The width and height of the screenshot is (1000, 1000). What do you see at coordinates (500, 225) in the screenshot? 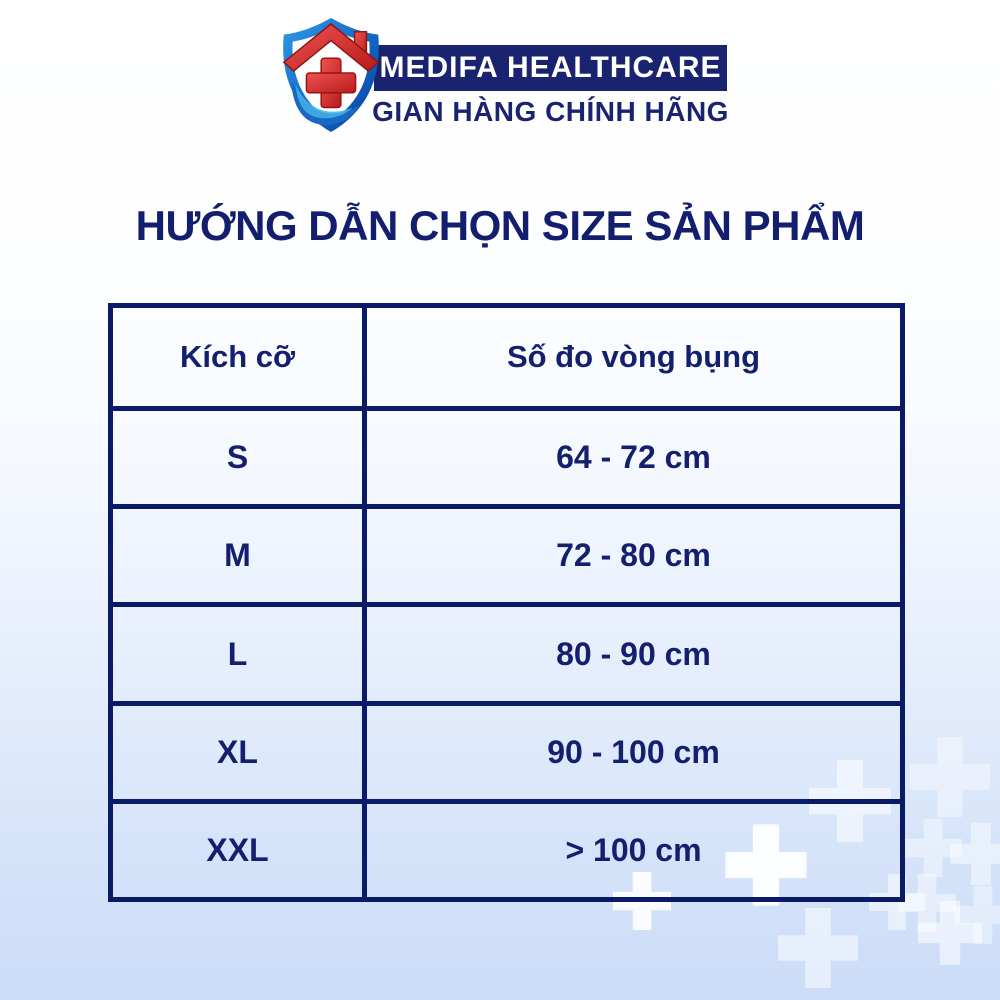
I see `page-title: HƯỚNG DẪN CHỌN SIZE SẢN PHẨM` at bounding box center [500, 225].